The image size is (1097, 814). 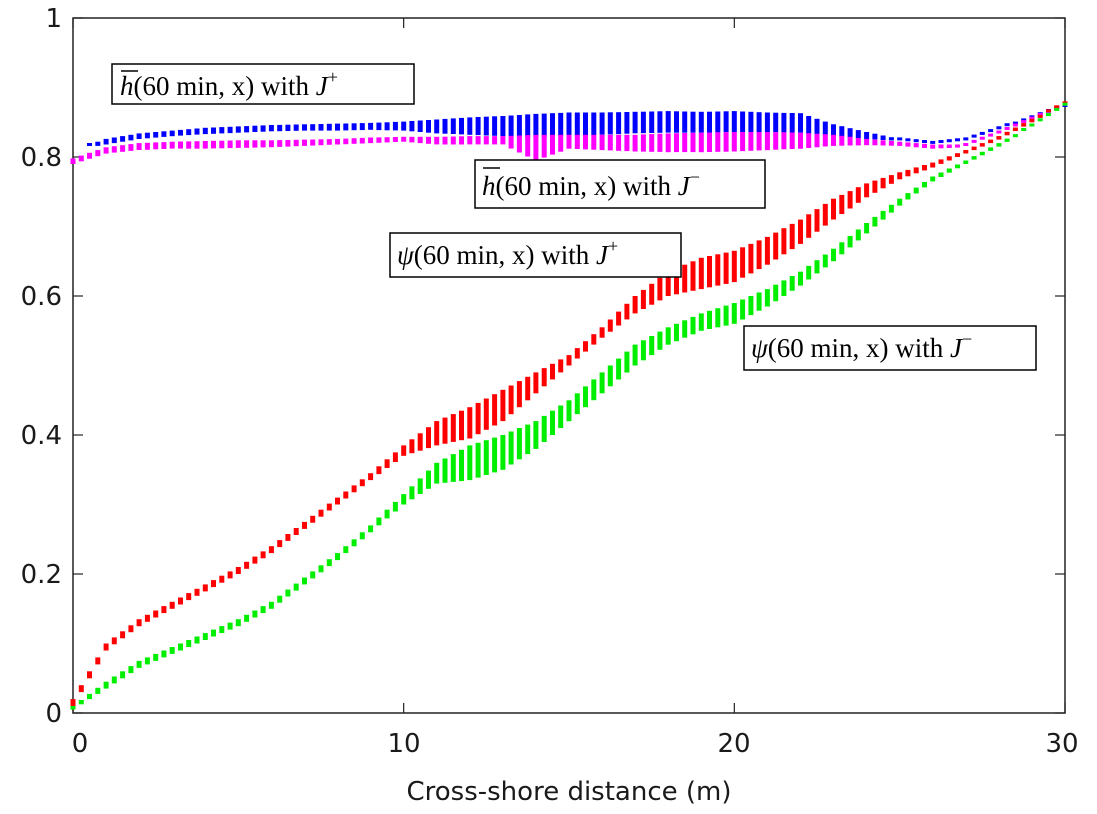 What do you see at coordinates (53, 19) in the screenshot?
I see `y-tick-label: 1` at bounding box center [53, 19].